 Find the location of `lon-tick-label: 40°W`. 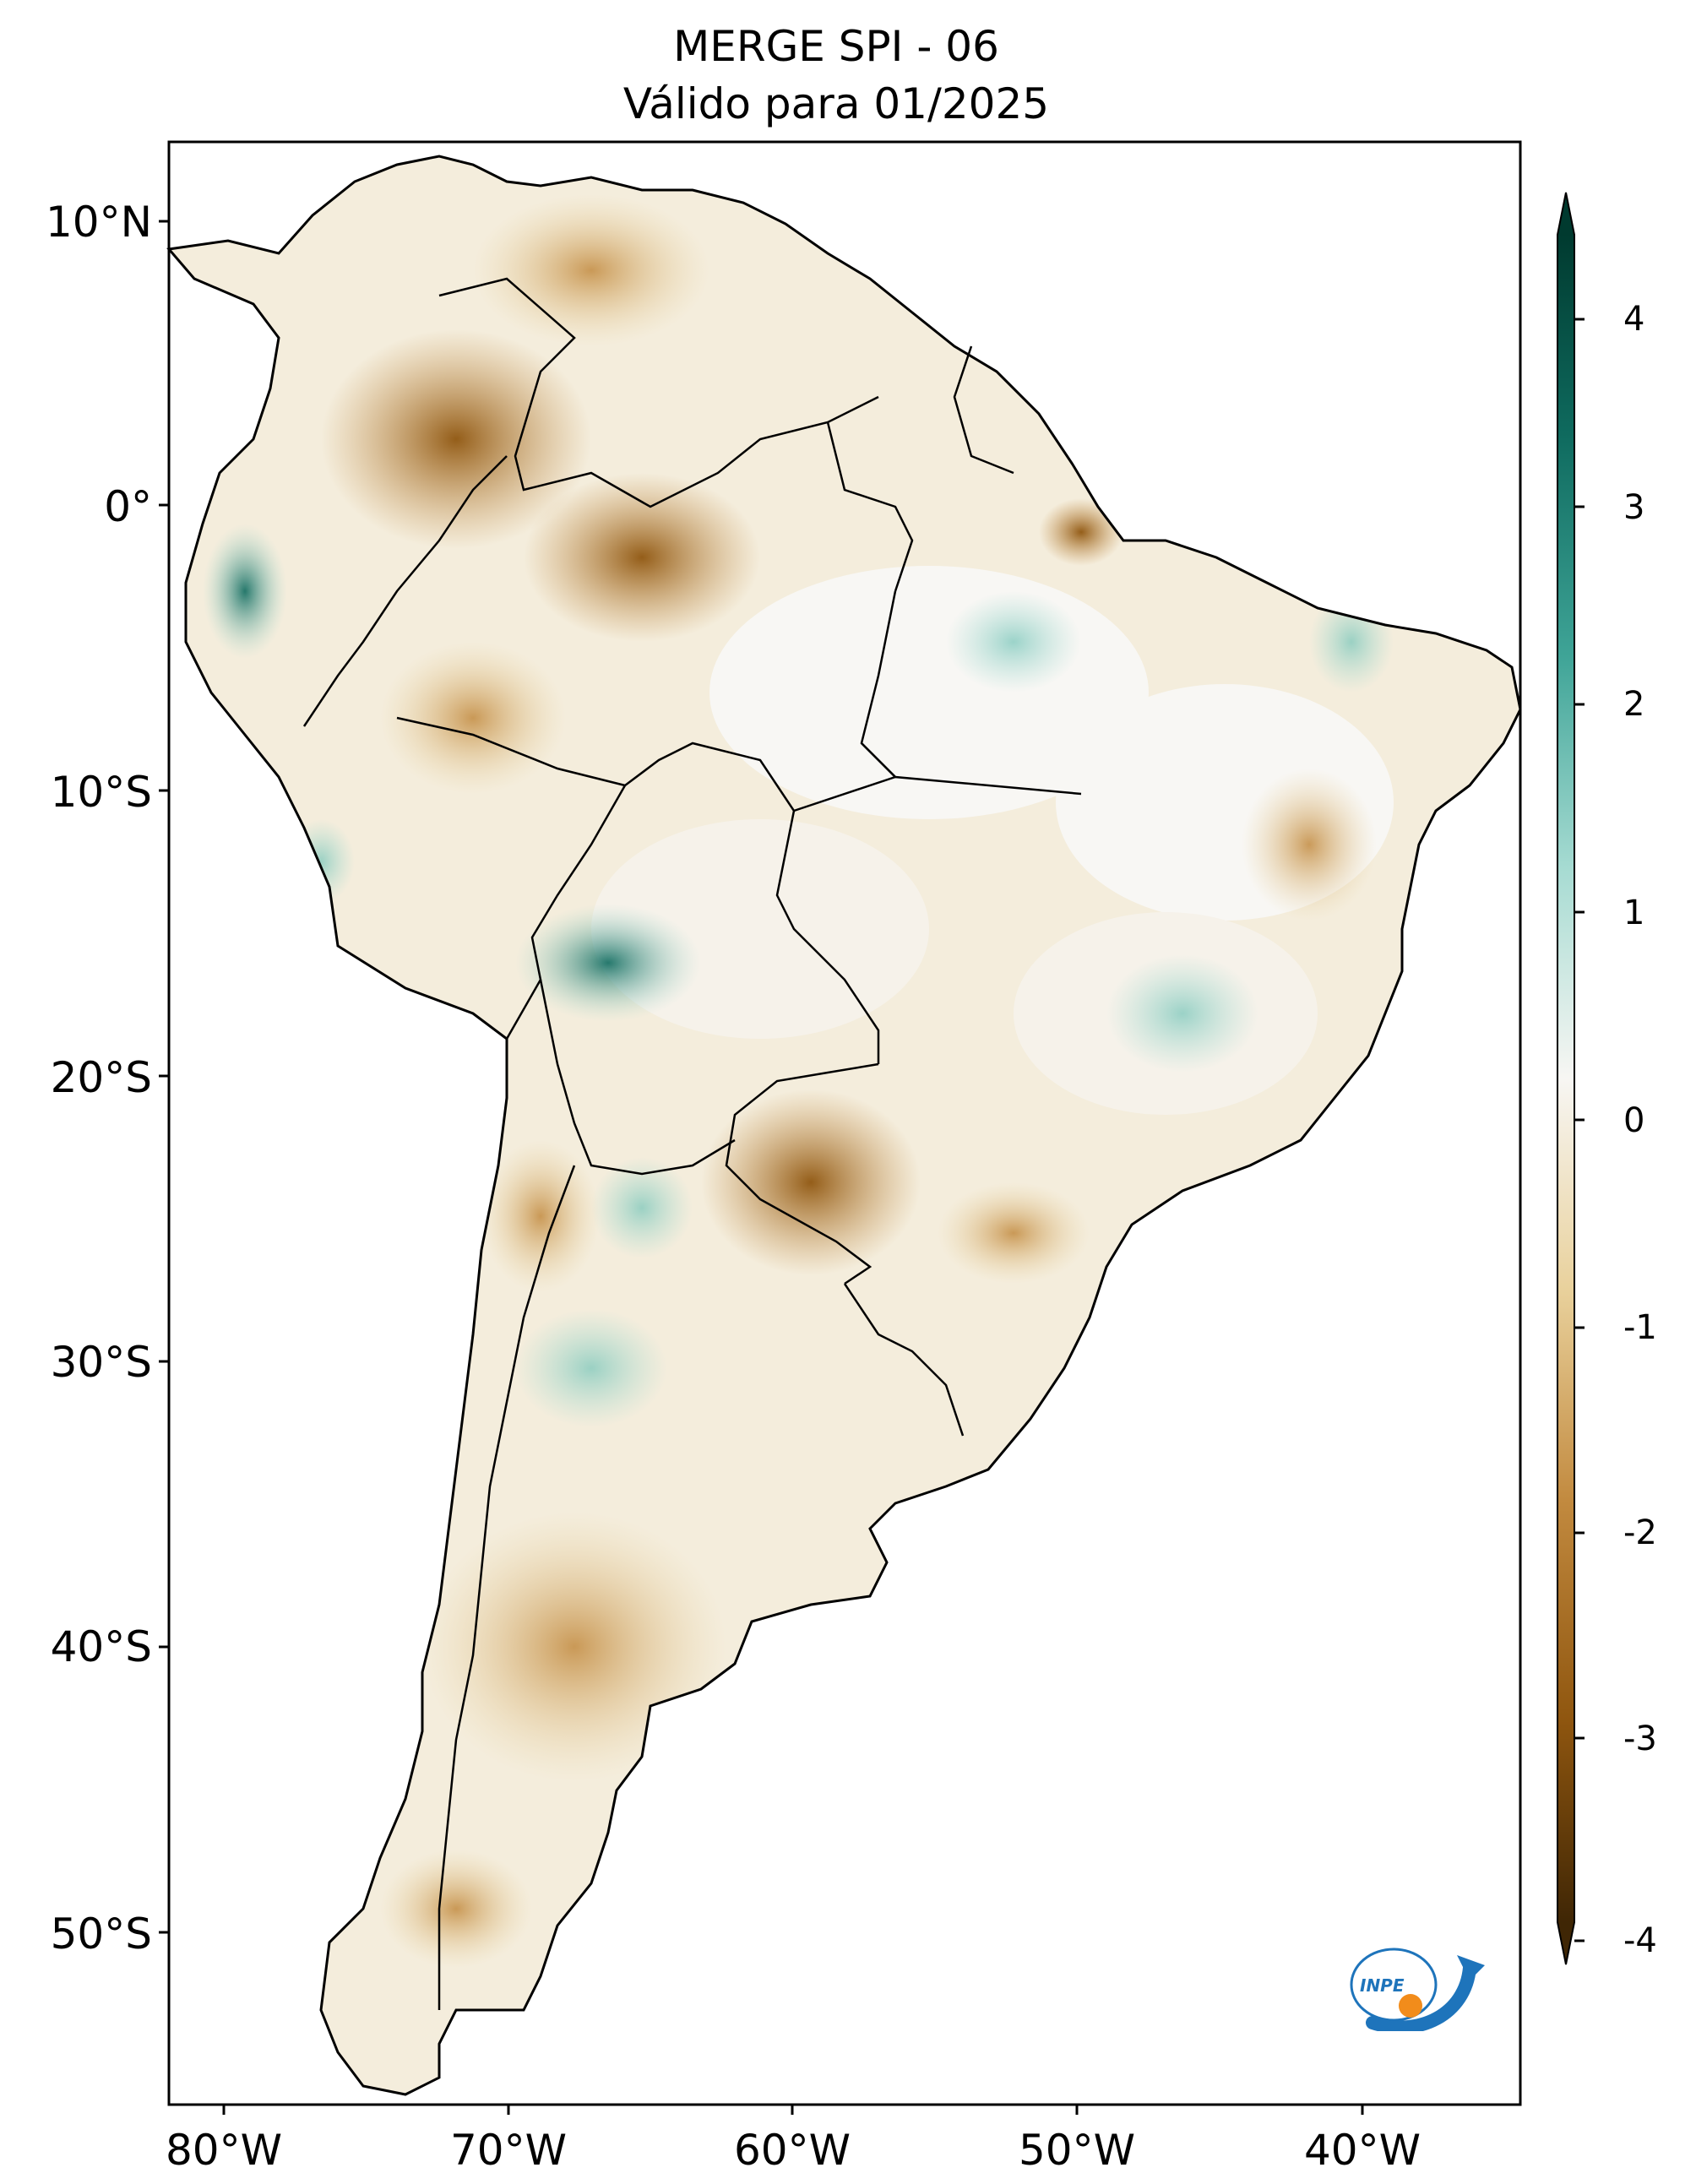

lon-tick-label: 40°W is located at coordinates (1362, 2150).